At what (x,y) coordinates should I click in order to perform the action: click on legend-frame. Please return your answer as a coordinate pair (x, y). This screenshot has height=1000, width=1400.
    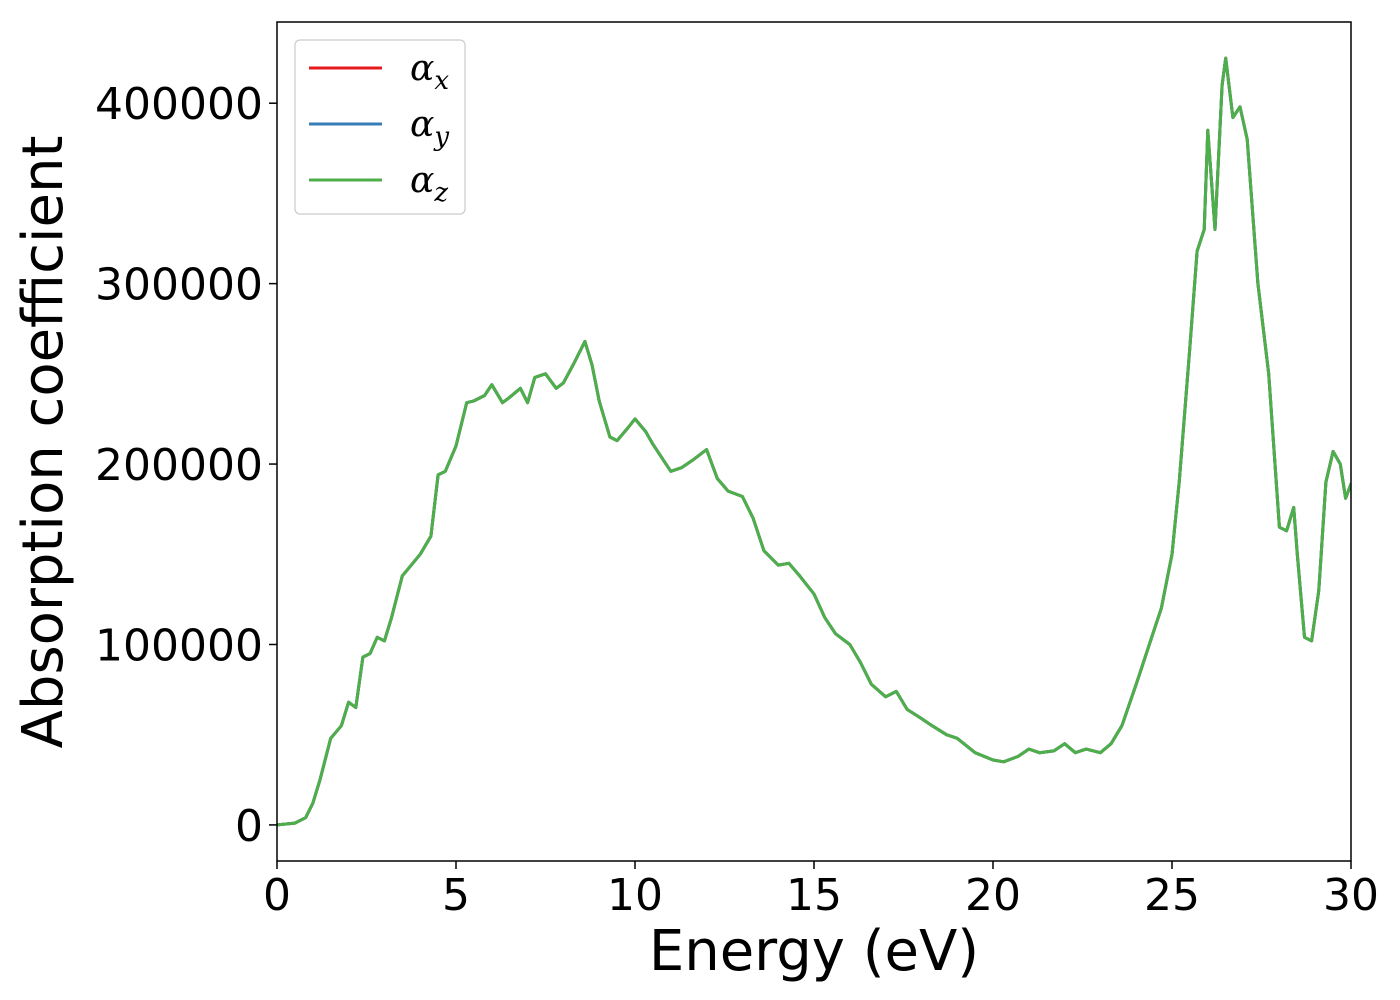
    Looking at the image, I should click on (380, 127).